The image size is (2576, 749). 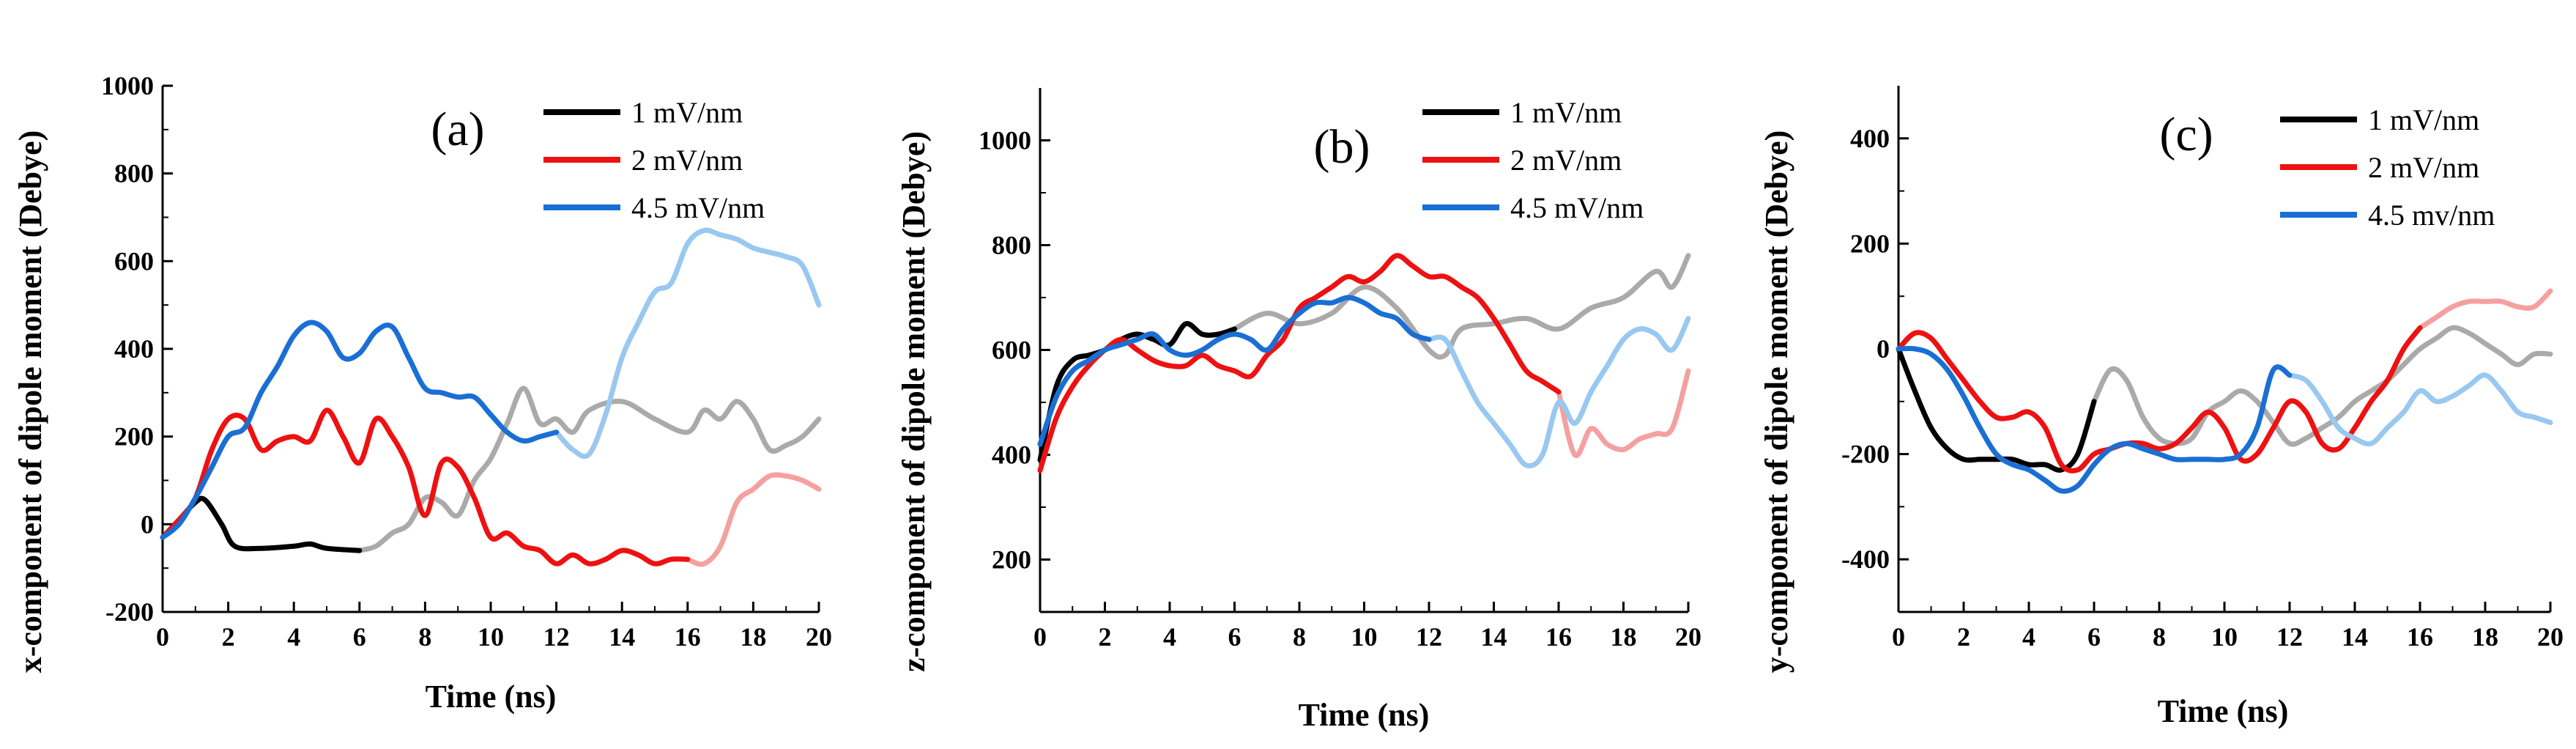 I want to click on panel-a-series-1-faded-line, so click(x=589, y=469).